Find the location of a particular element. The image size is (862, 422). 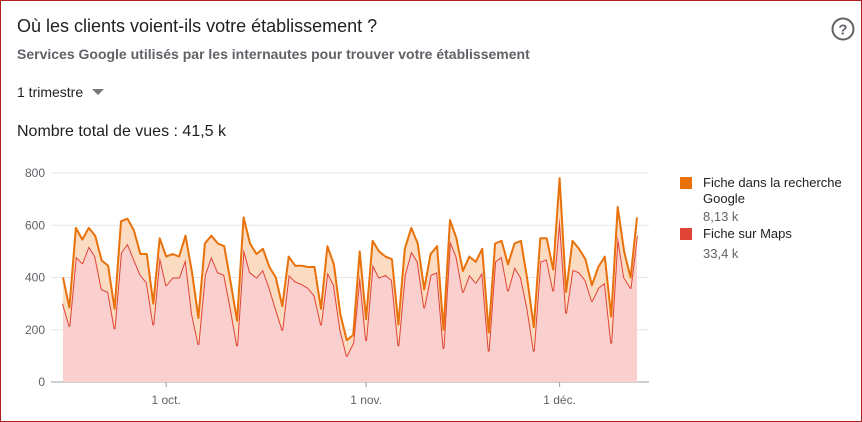

legend-value: 33,4 k is located at coordinates (721, 253).